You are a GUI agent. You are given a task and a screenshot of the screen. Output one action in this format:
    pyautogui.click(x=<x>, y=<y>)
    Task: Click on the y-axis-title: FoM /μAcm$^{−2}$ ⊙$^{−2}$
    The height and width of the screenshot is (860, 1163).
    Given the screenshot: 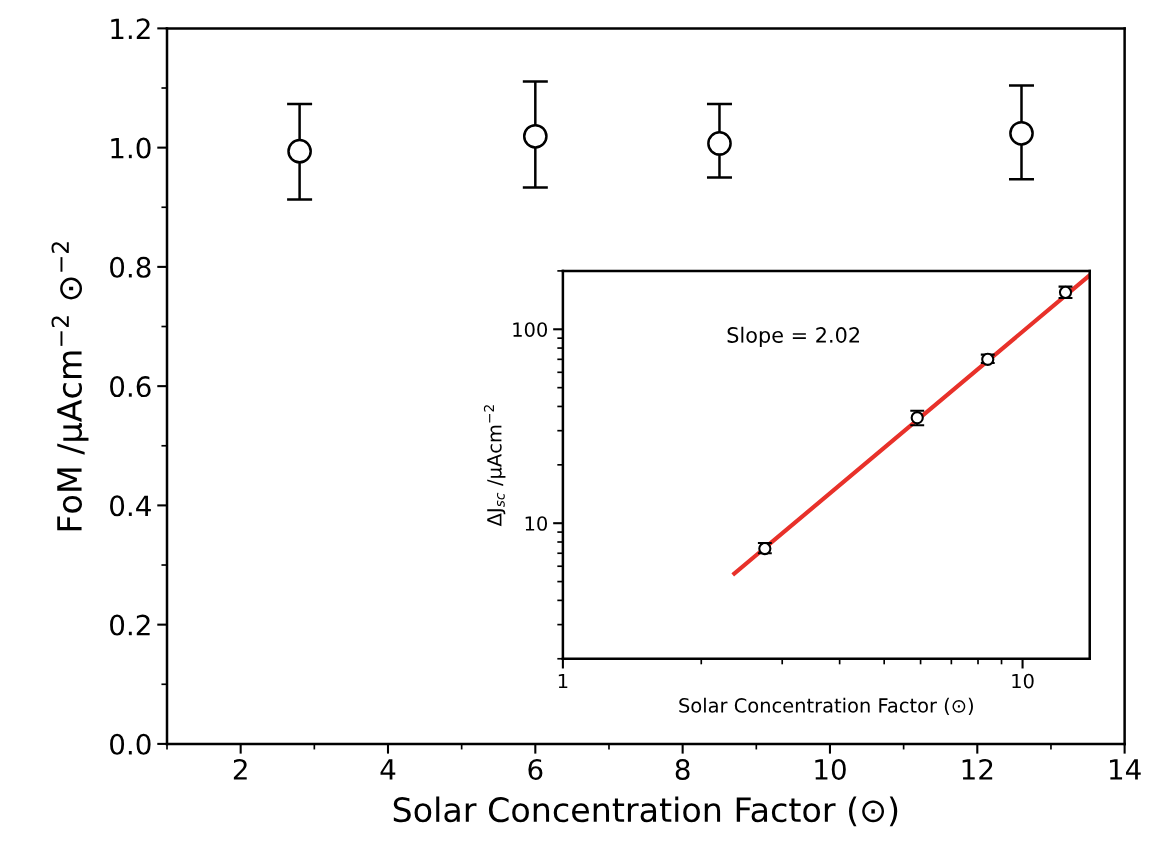 What is the action you would take?
    pyautogui.click(x=70, y=386)
    